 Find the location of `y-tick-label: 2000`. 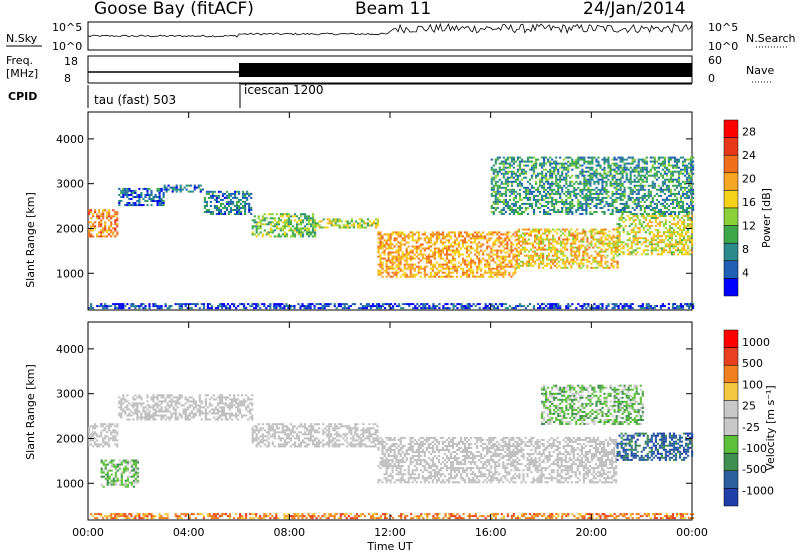

y-tick-label: 2000 is located at coordinates (70, 228).